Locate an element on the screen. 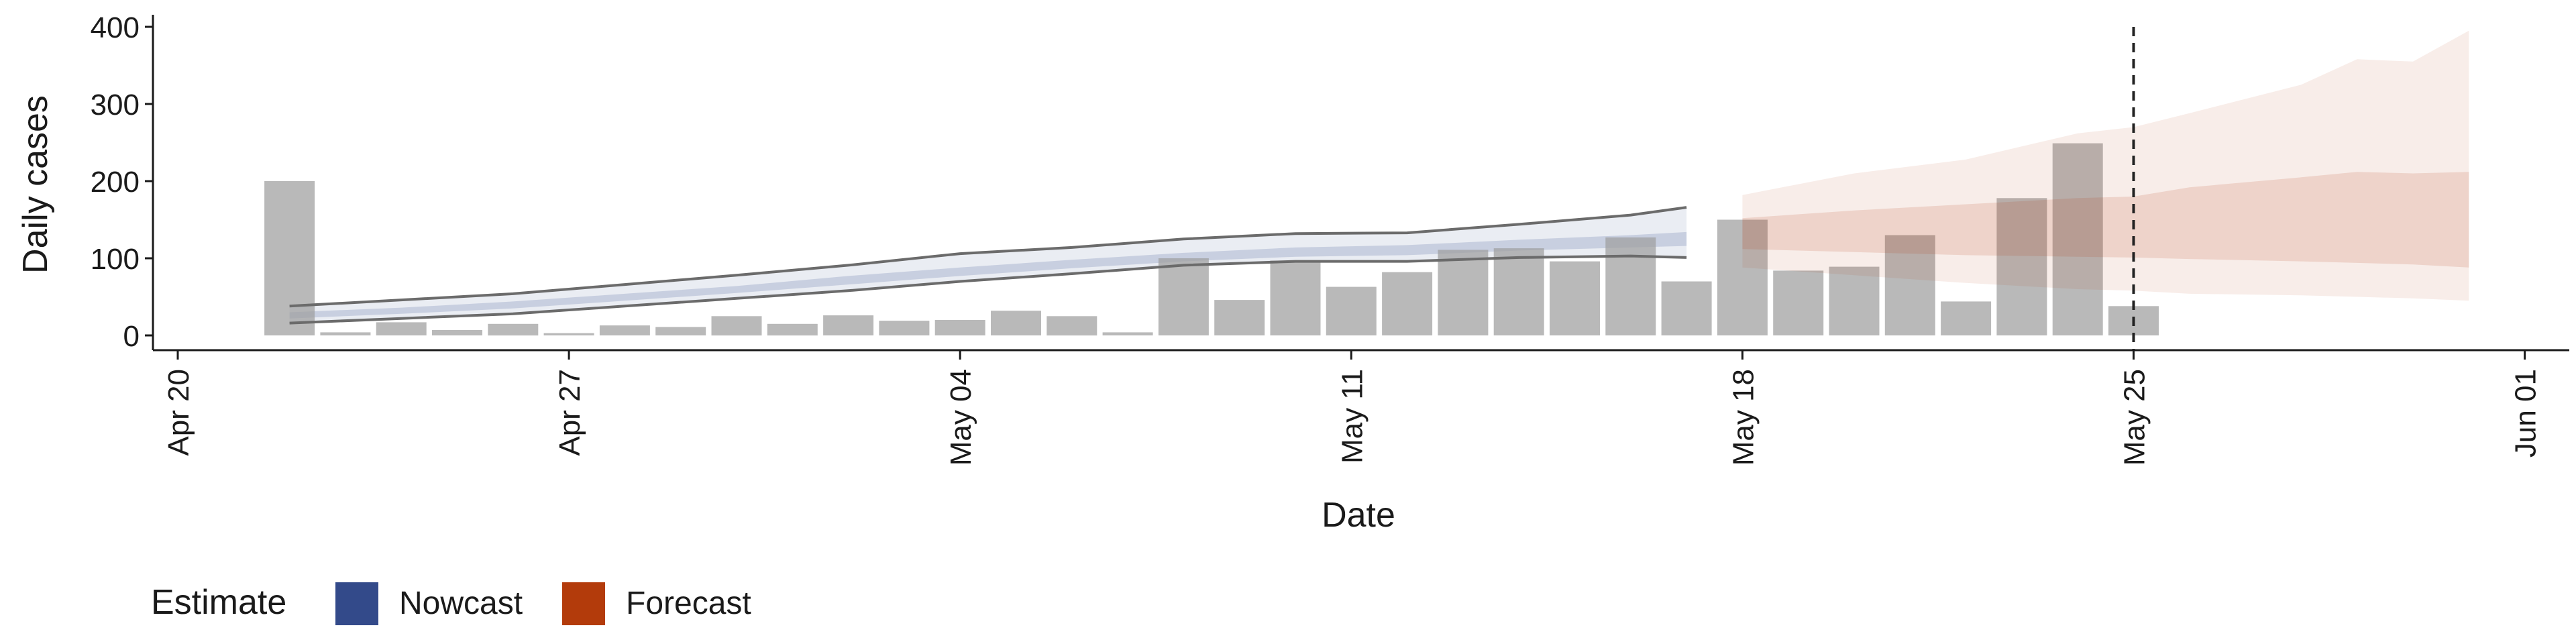  legend-title: Estimate is located at coordinates (218, 602).